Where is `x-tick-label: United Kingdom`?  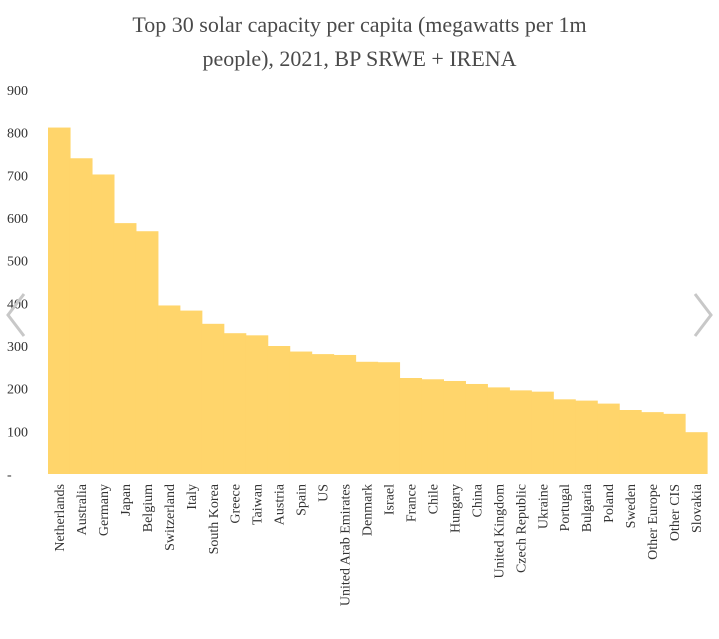 x-tick-label: United Kingdom is located at coordinates (499, 531).